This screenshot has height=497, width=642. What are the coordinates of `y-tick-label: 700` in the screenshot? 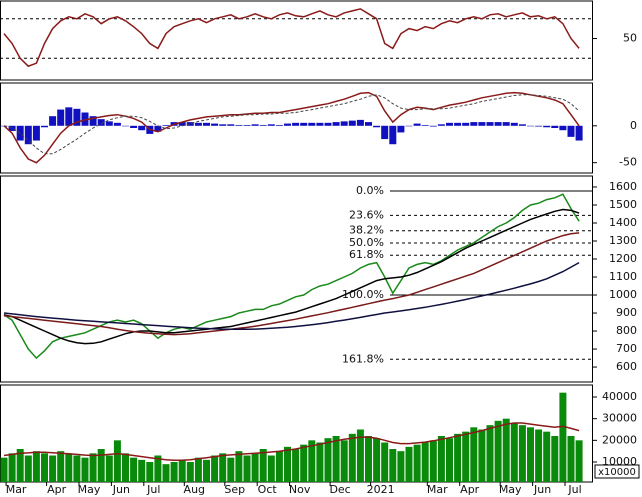 It's located at (626, 348).